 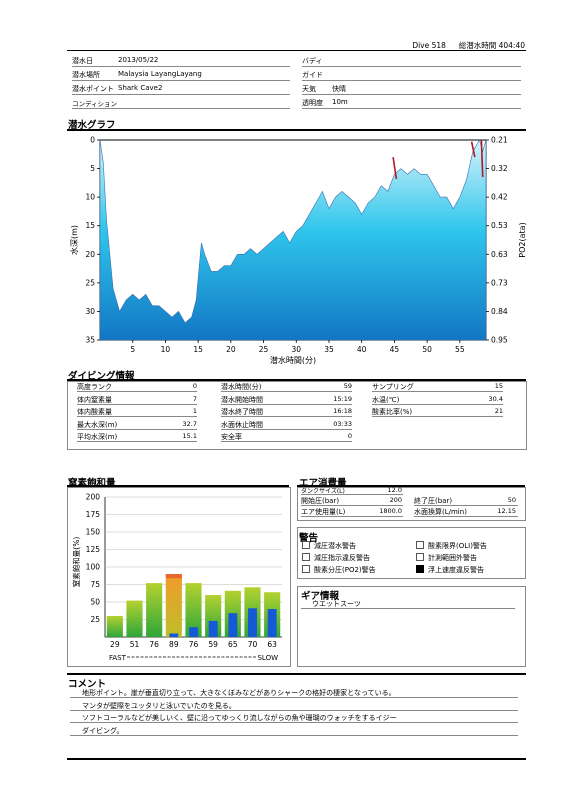 I want to click on warning-item: 浮上速度違反警告, so click(x=450, y=570).